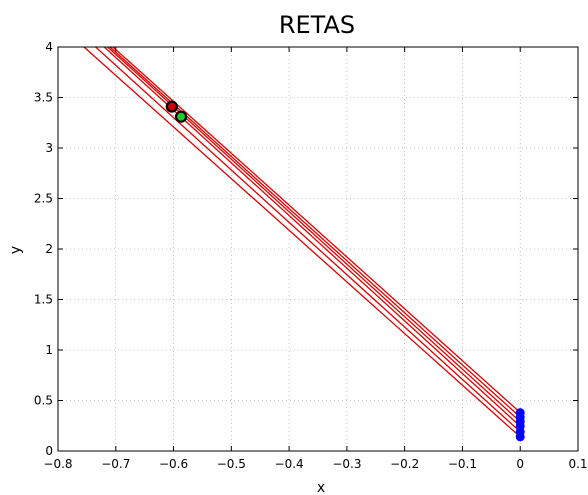 The width and height of the screenshot is (588, 495). I want to click on x-tick-label: −0.3, so click(346, 464).